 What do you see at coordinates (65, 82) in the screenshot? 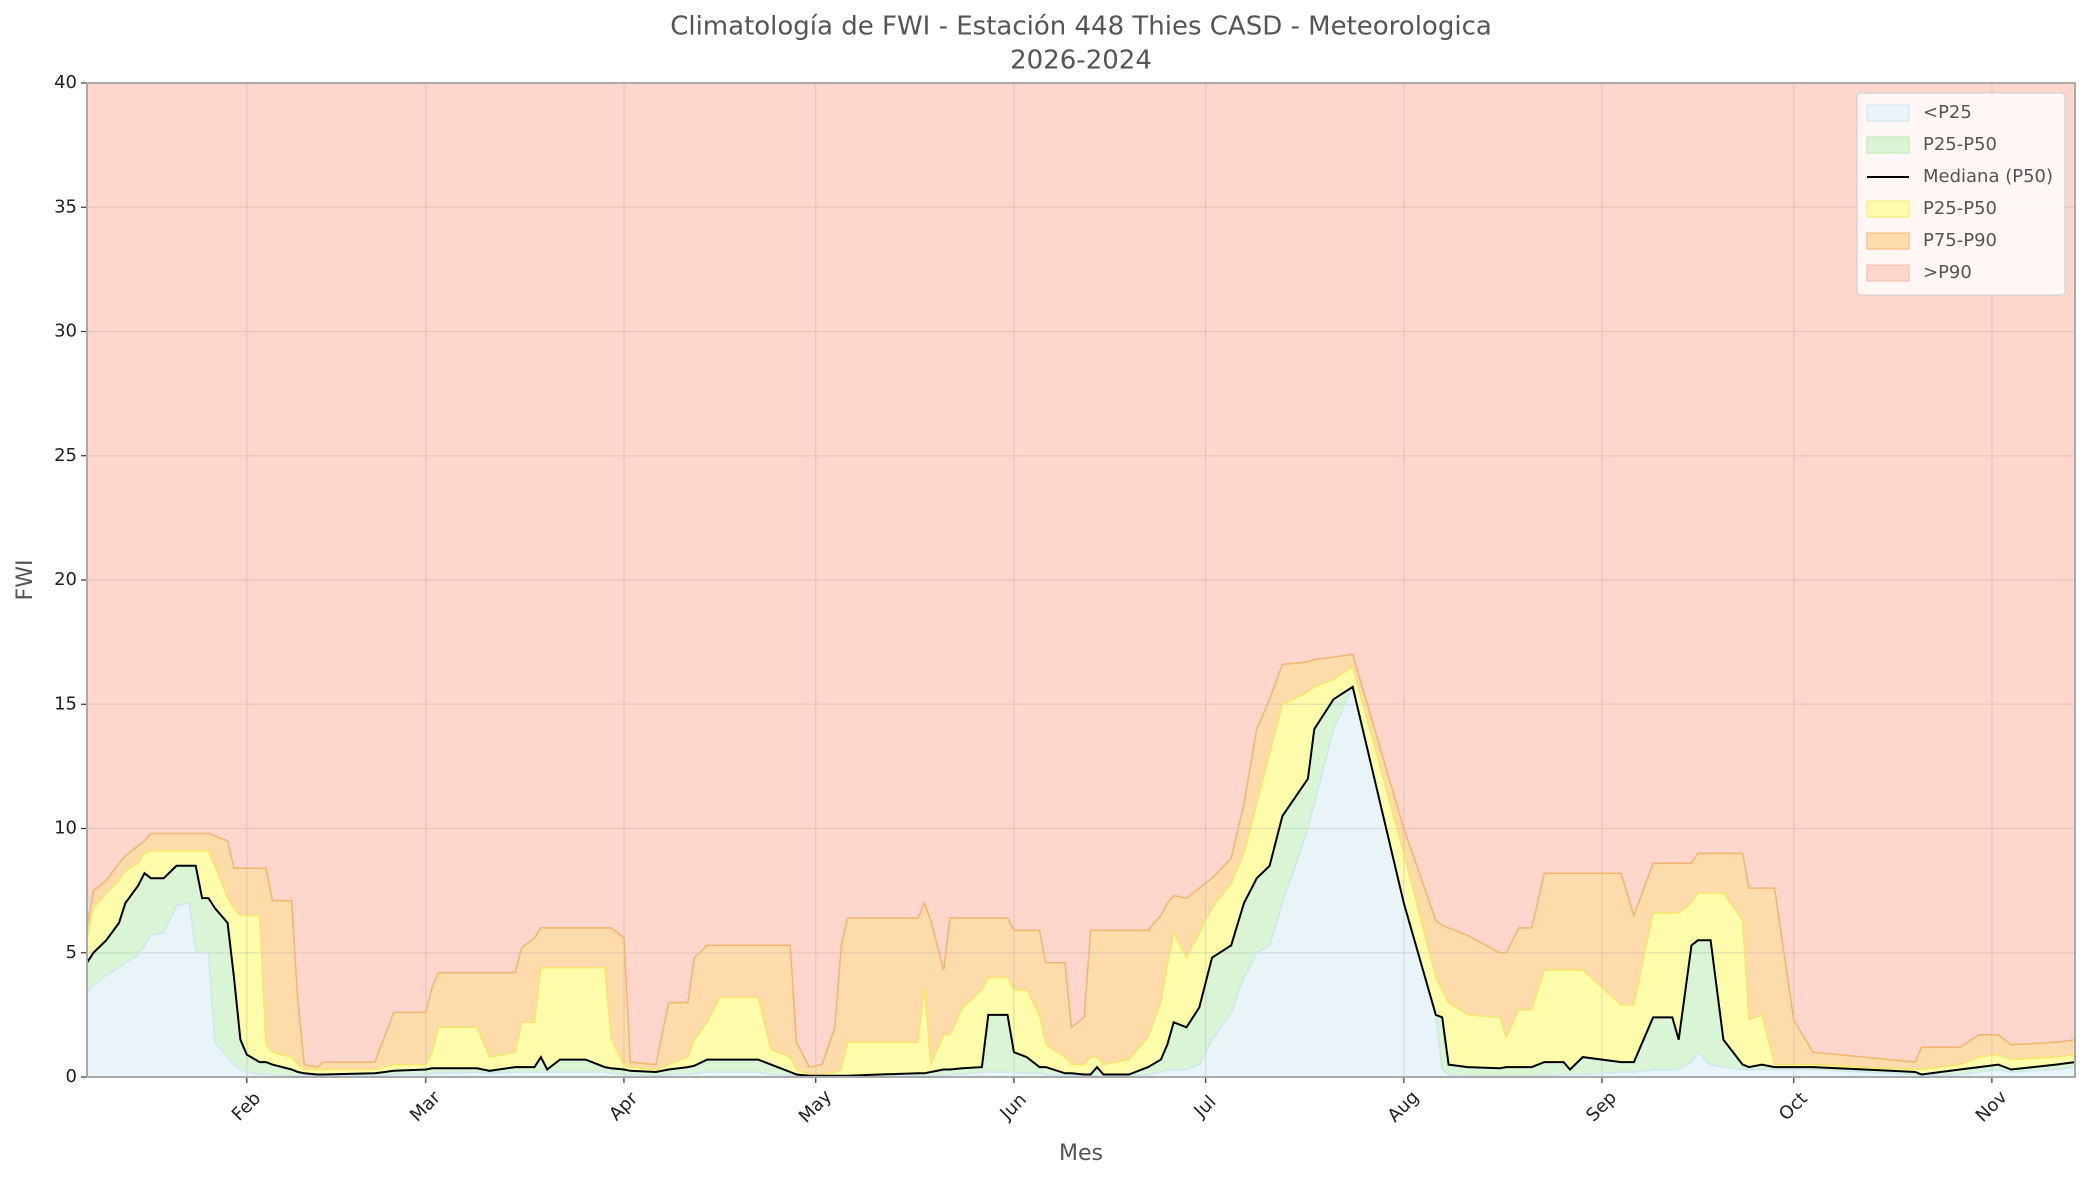
I see `y-tick-label: 40` at bounding box center [65, 82].